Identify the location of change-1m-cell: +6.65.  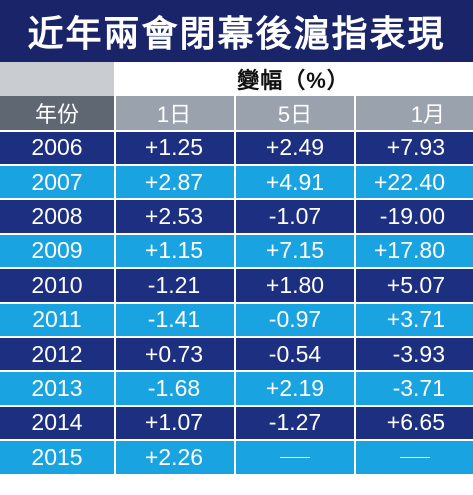
(415, 422).